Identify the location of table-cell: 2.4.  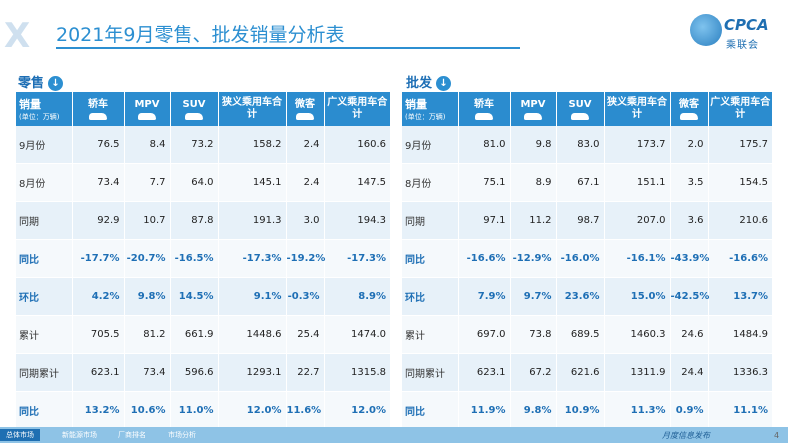
(305, 145).